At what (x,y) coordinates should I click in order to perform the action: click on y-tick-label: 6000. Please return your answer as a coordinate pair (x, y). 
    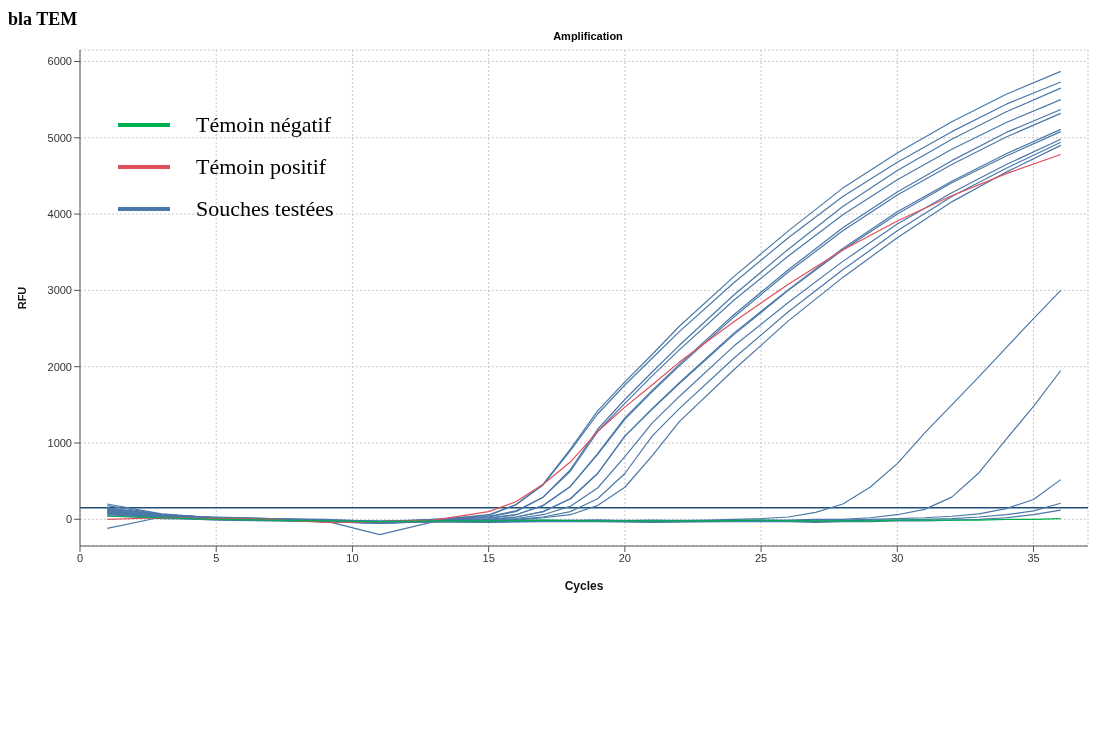
    Looking at the image, I should click on (59, 61).